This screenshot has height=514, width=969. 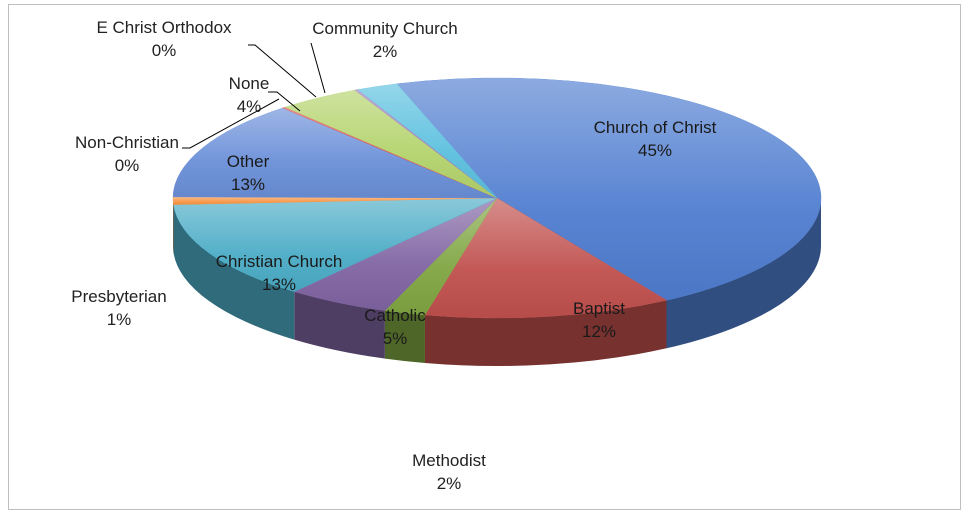 I want to click on leader-line-none, so click(x=284, y=101).